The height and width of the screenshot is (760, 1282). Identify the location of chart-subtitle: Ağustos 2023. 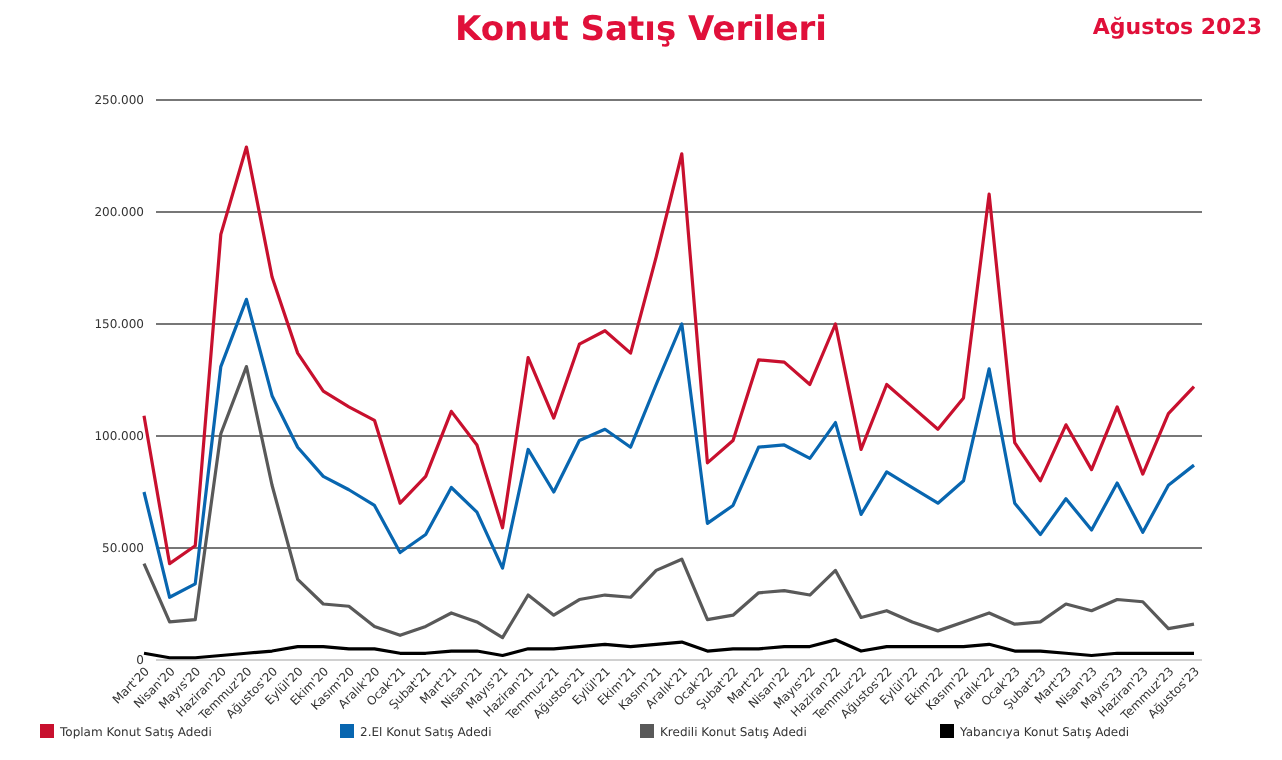
(1177, 27).